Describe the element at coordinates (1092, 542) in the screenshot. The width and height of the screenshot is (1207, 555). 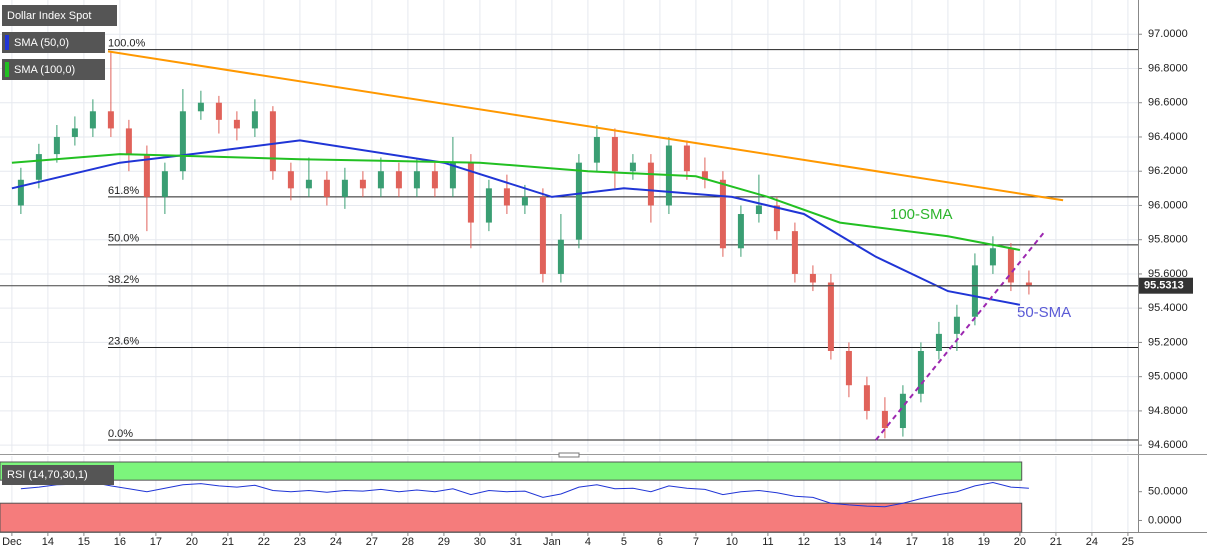
I see `x-tick-label: 24` at that location.